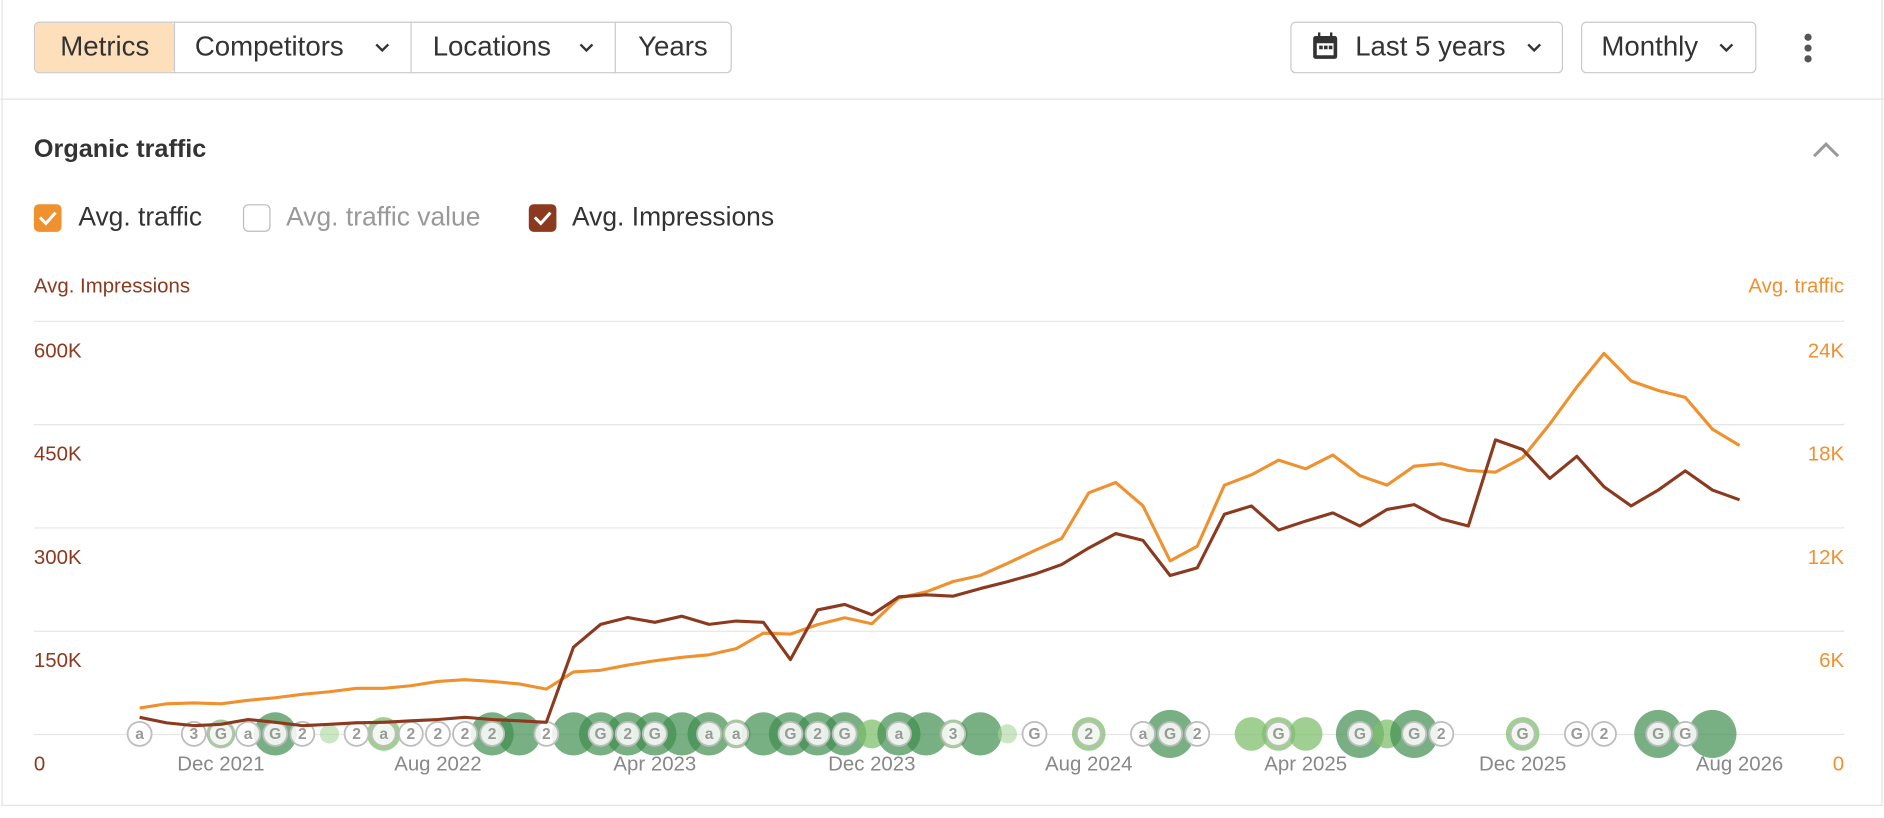  I want to click on y2-tick-label: 18K, so click(1826, 455).